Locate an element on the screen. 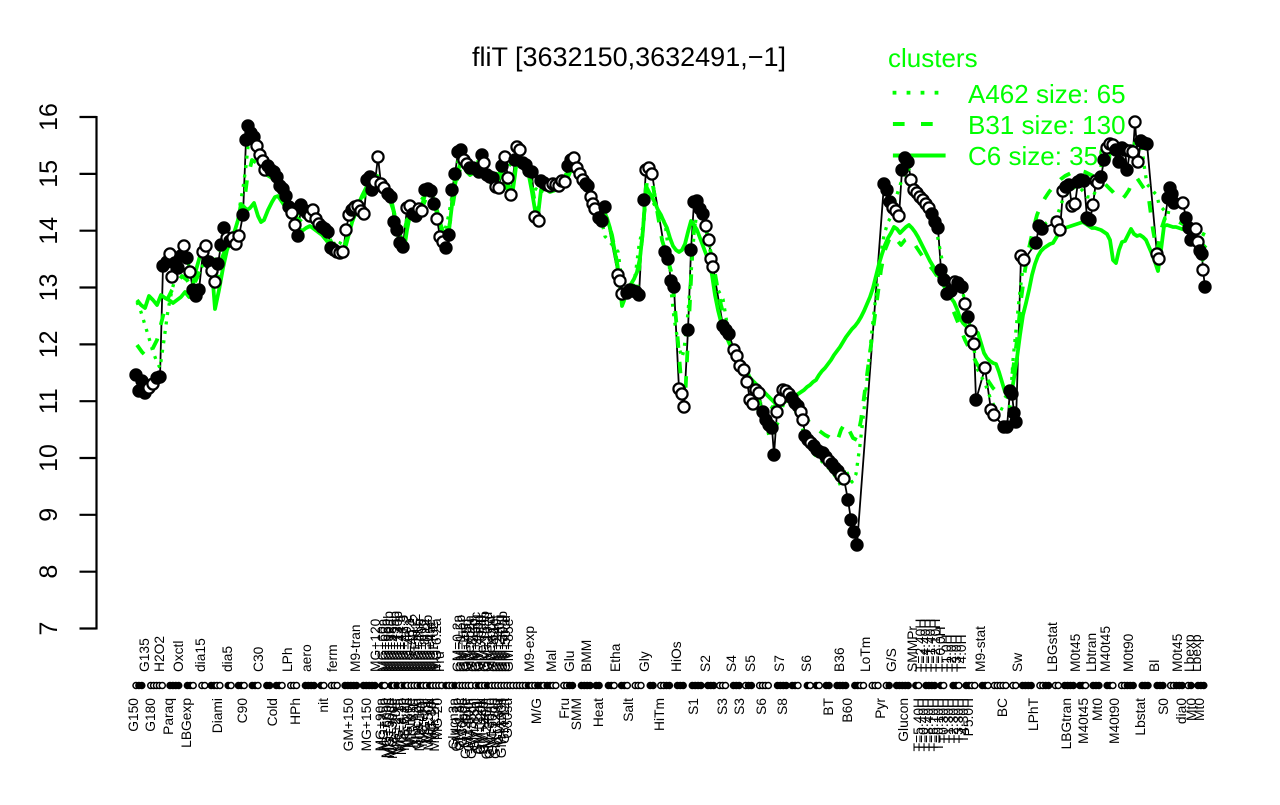  svg-text: A462 size: 65 is located at coordinates (1047, 94).